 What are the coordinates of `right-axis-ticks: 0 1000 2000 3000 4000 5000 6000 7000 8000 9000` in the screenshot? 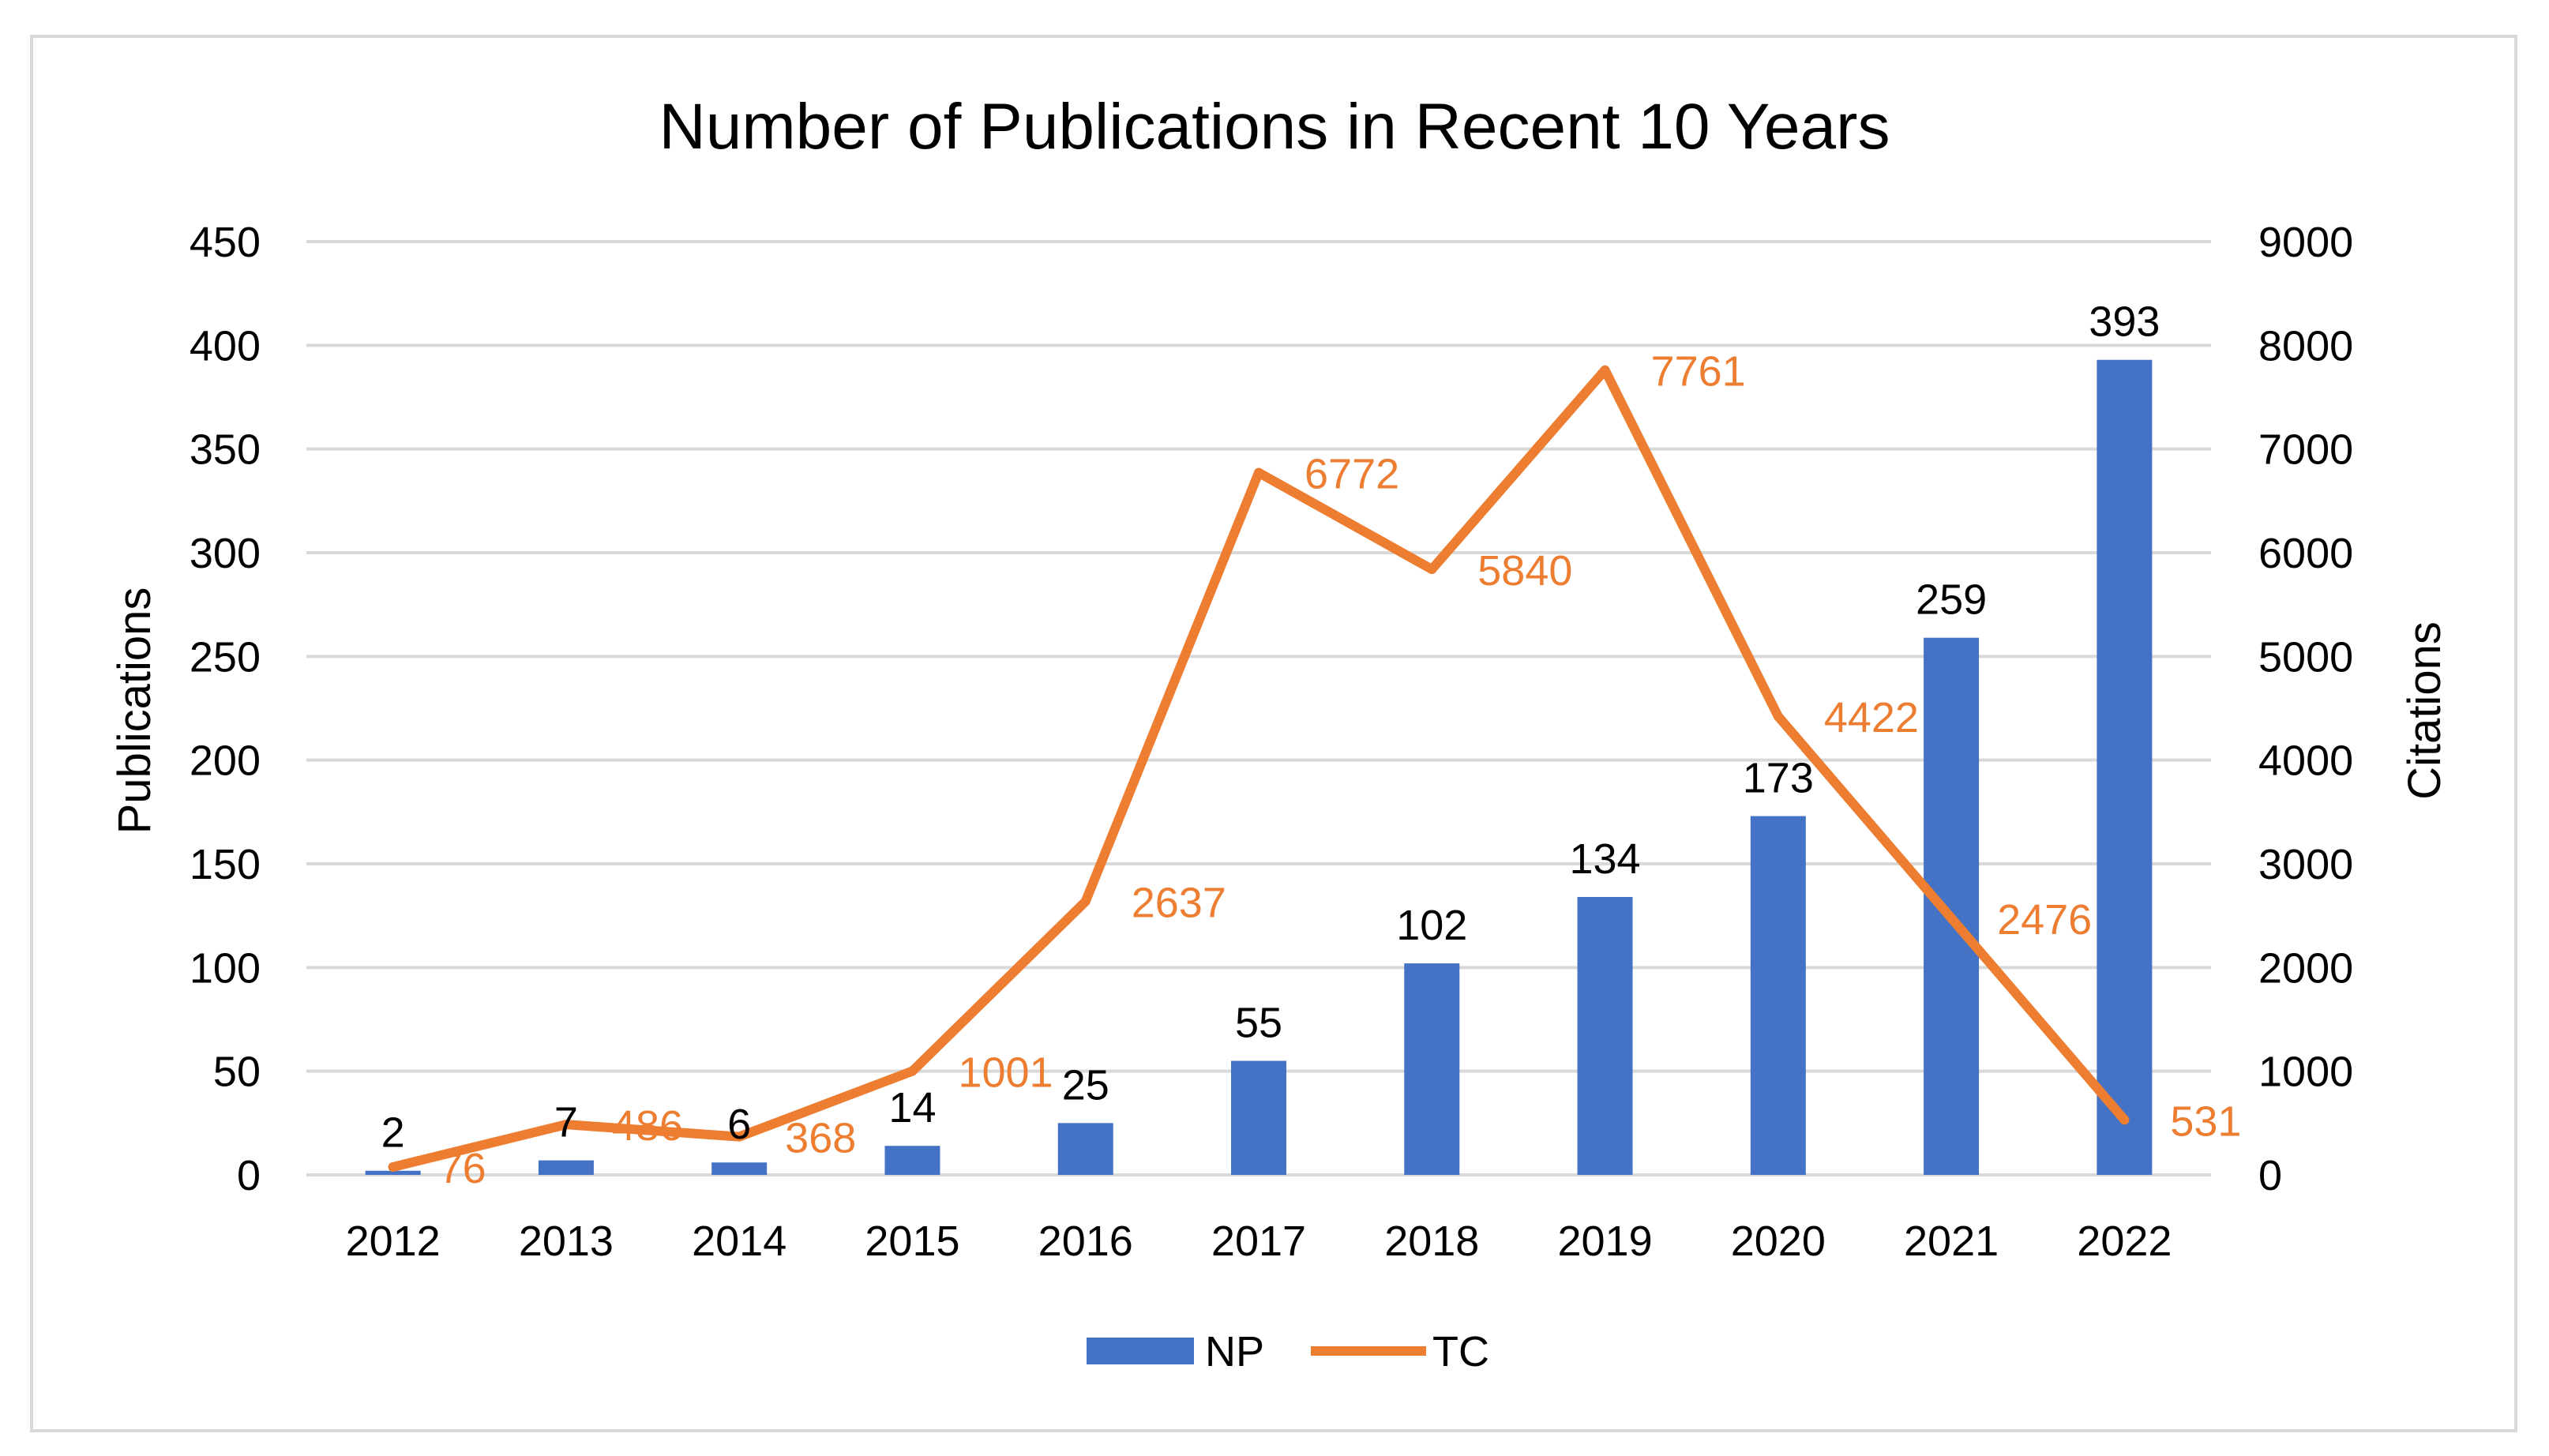 It's located at (2305, 709).